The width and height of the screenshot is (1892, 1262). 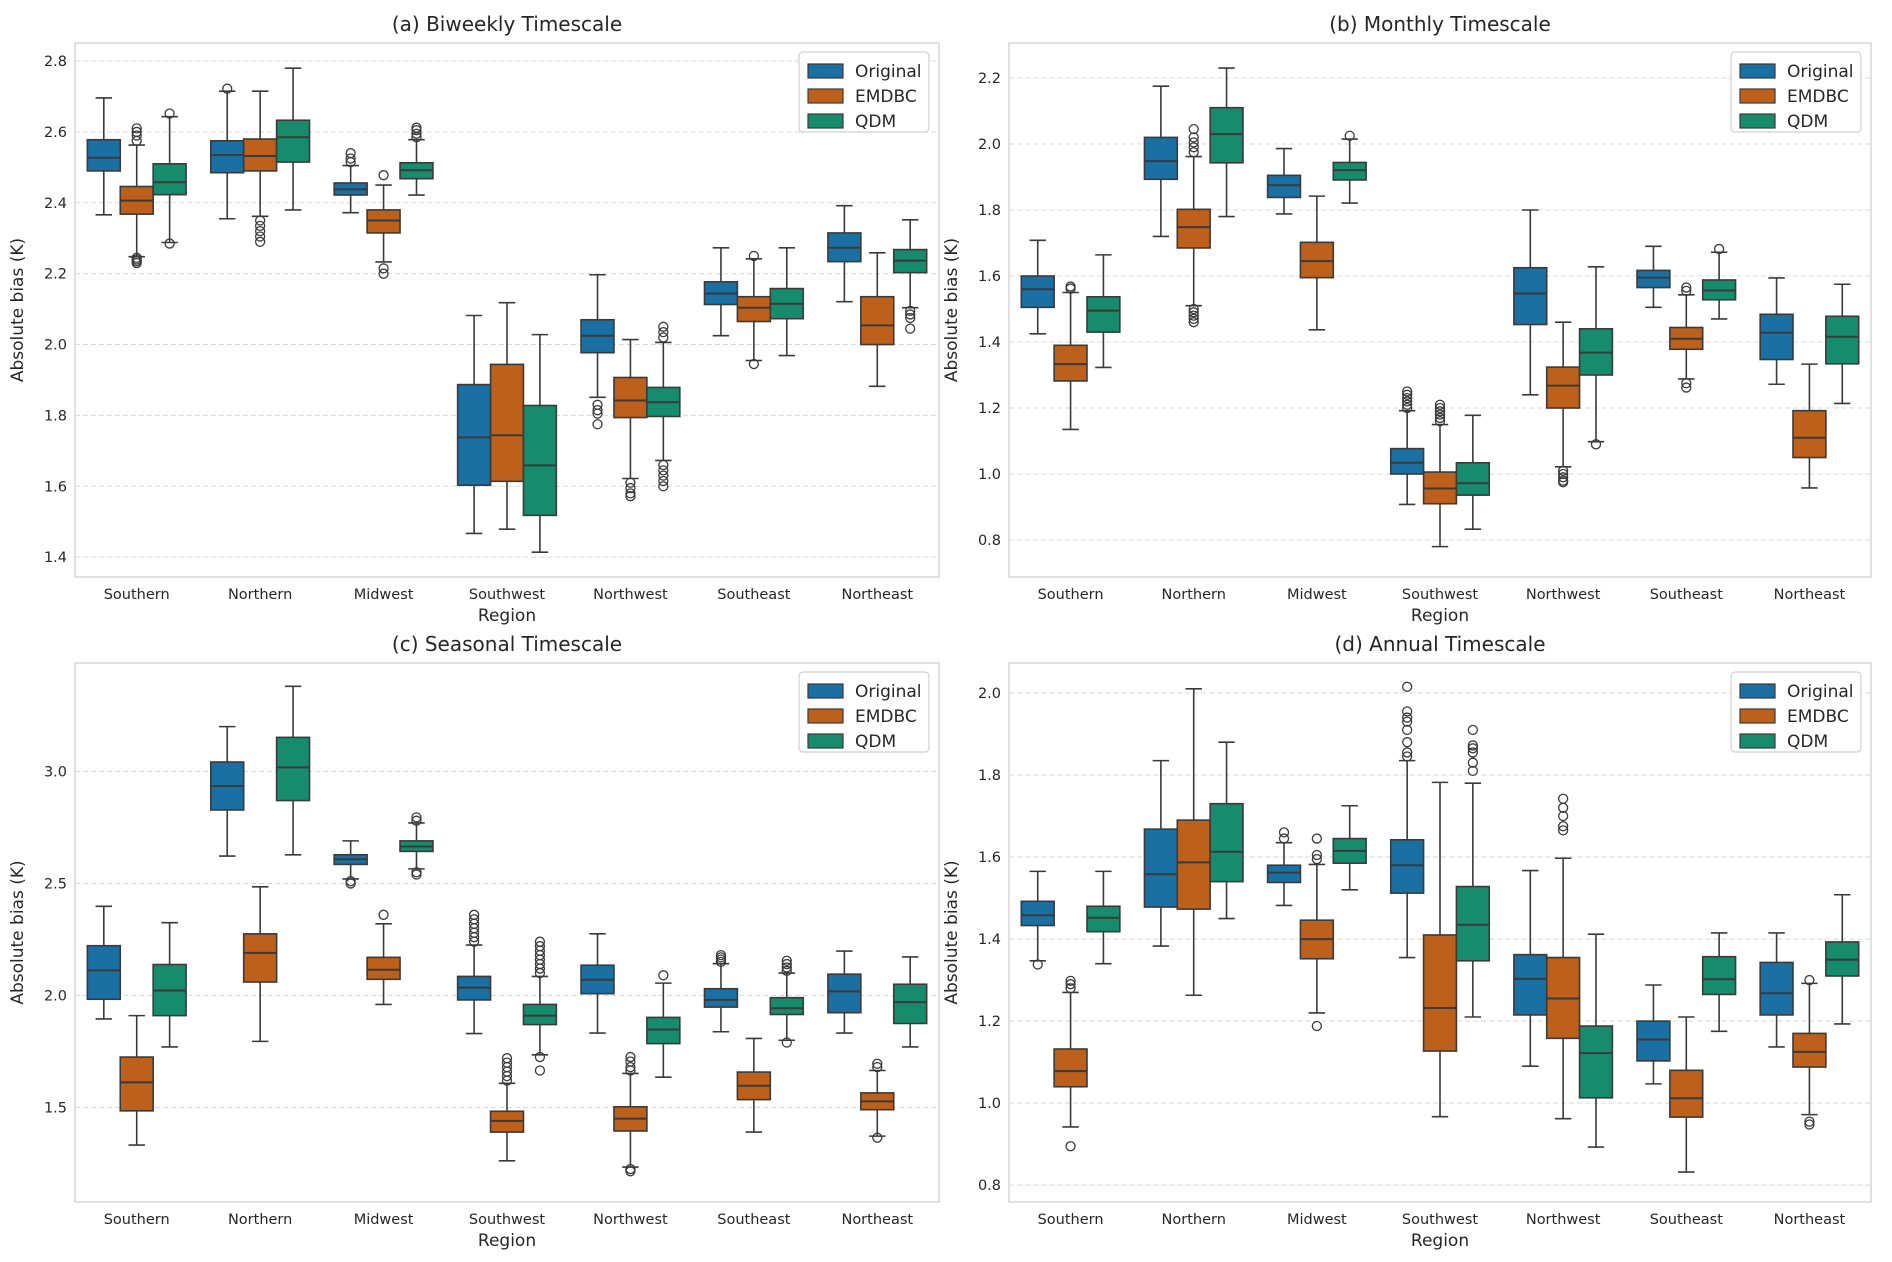 I want to click on box-original-southern, so click(x=104, y=156).